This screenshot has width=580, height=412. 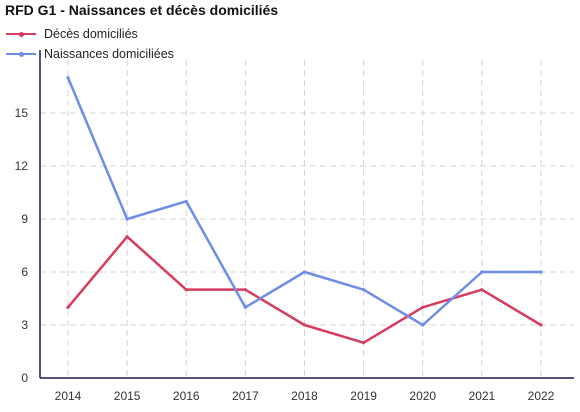 What do you see at coordinates (422, 396) in the screenshot?
I see `x-tick-label: 2020` at bounding box center [422, 396].